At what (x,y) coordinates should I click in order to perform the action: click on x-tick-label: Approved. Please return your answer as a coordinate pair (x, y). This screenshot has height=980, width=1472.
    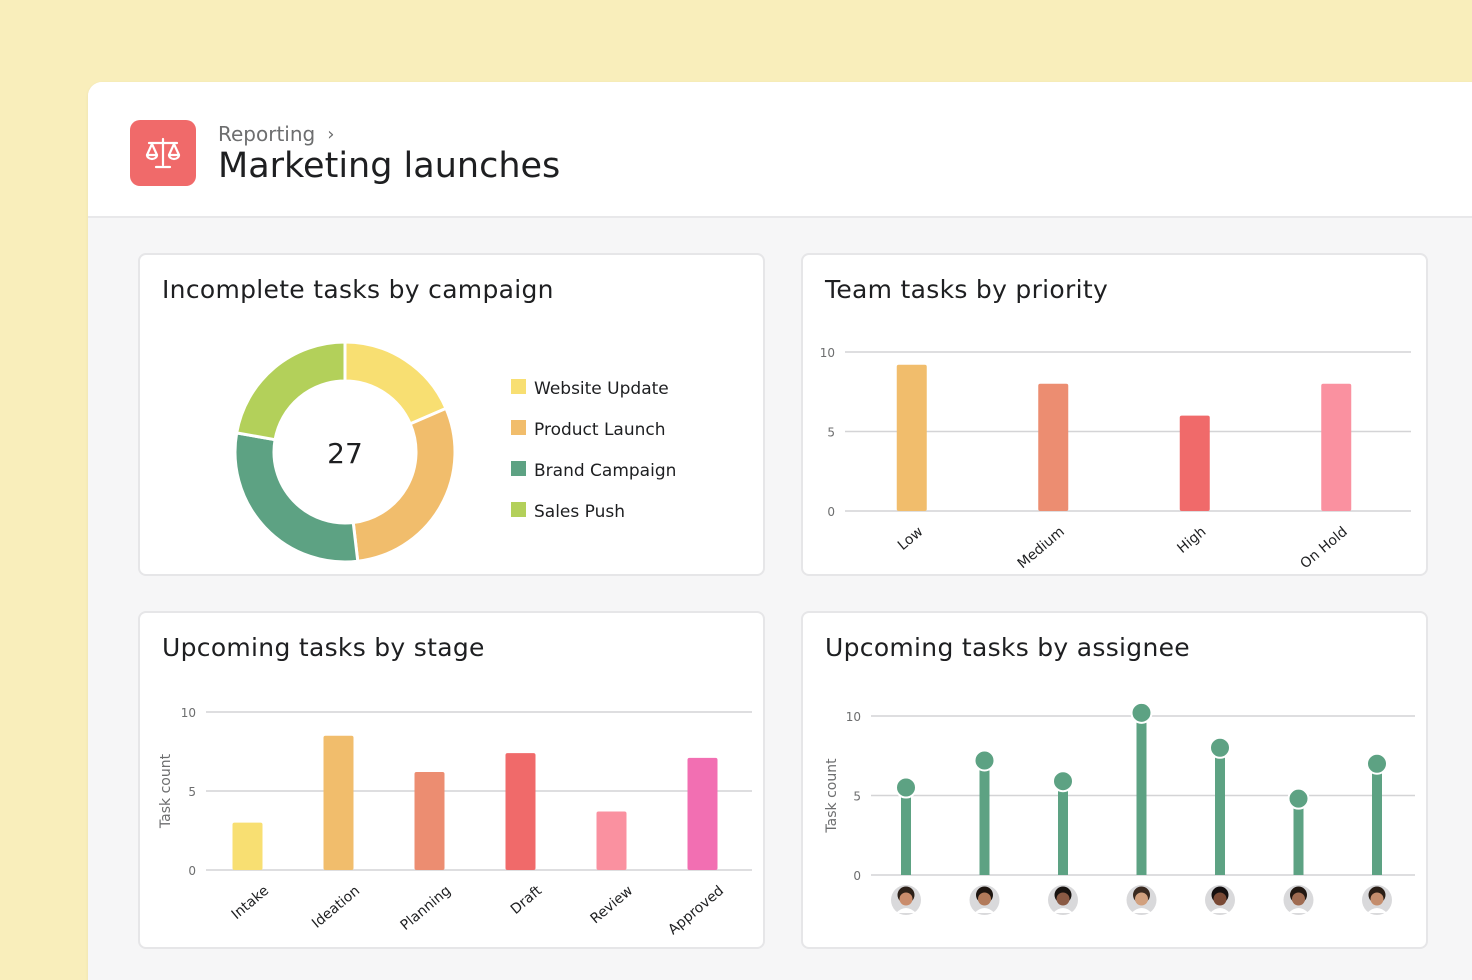
    Looking at the image, I should click on (696, 910).